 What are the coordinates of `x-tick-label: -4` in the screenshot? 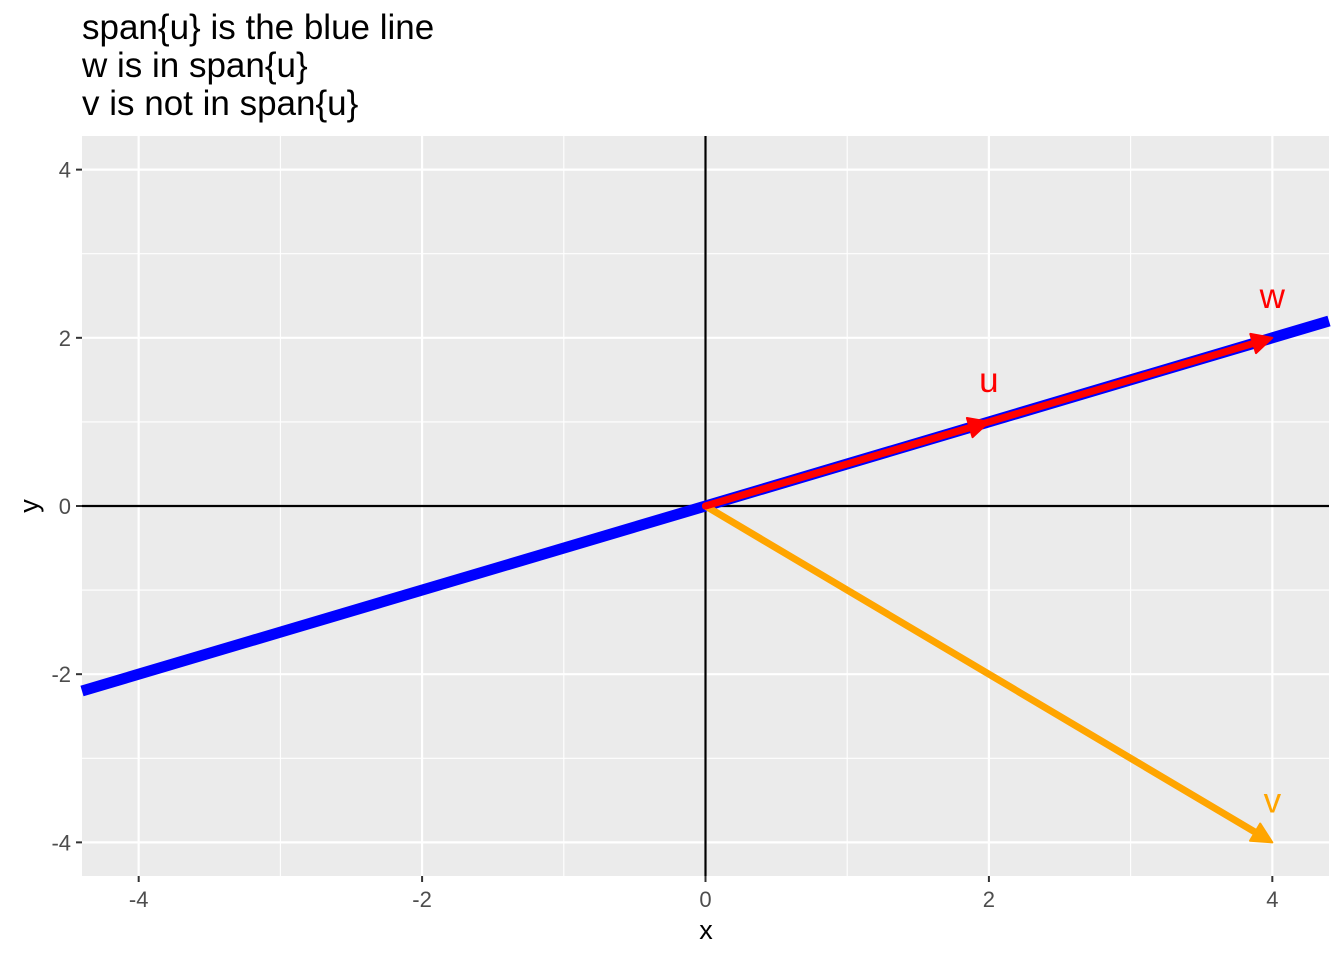 It's located at (139, 899).